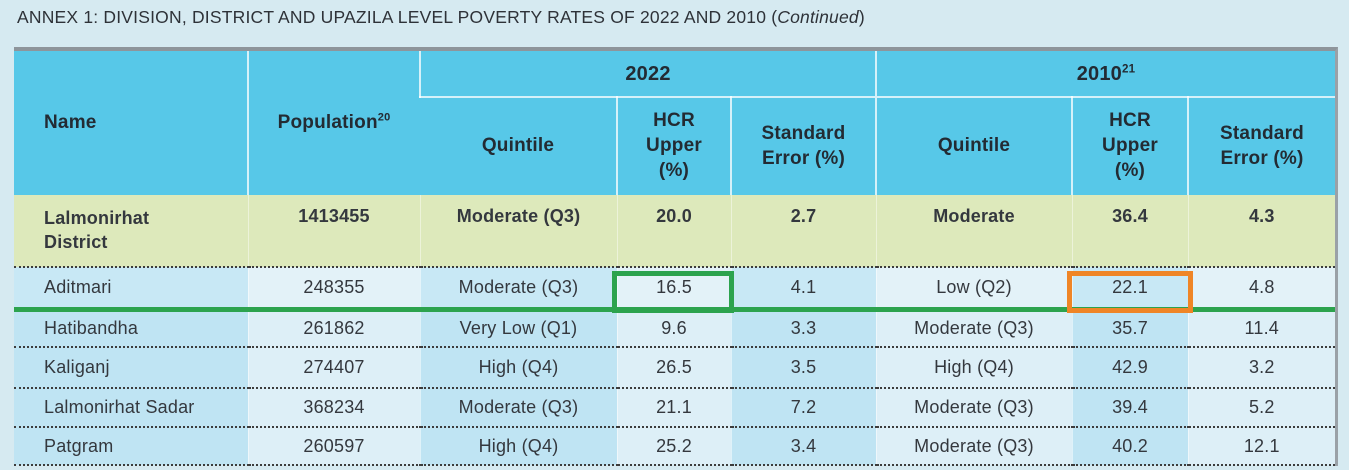 The width and height of the screenshot is (1349, 470). Describe the element at coordinates (803, 289) in the screenshot. I see `cell-standard-error-2022: 4.1` at that location.